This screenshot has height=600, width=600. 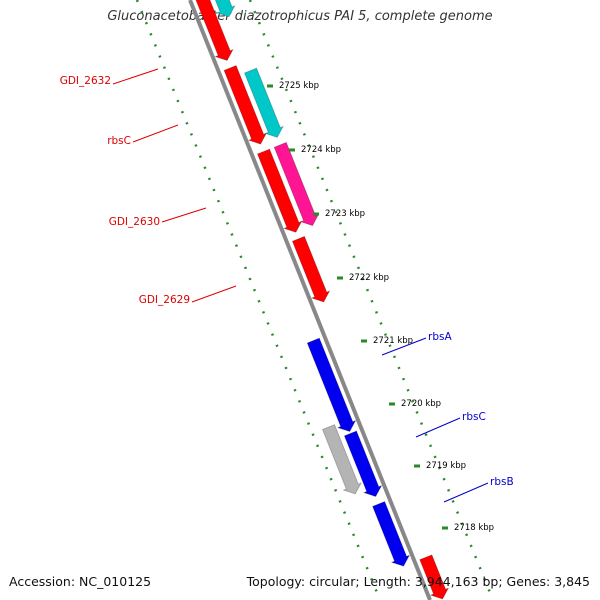 What do you see at coordinates (446, 466) in the screenshot?
I see `scale-tick-label: 2719 kbp` at bounding box center [446, 466].